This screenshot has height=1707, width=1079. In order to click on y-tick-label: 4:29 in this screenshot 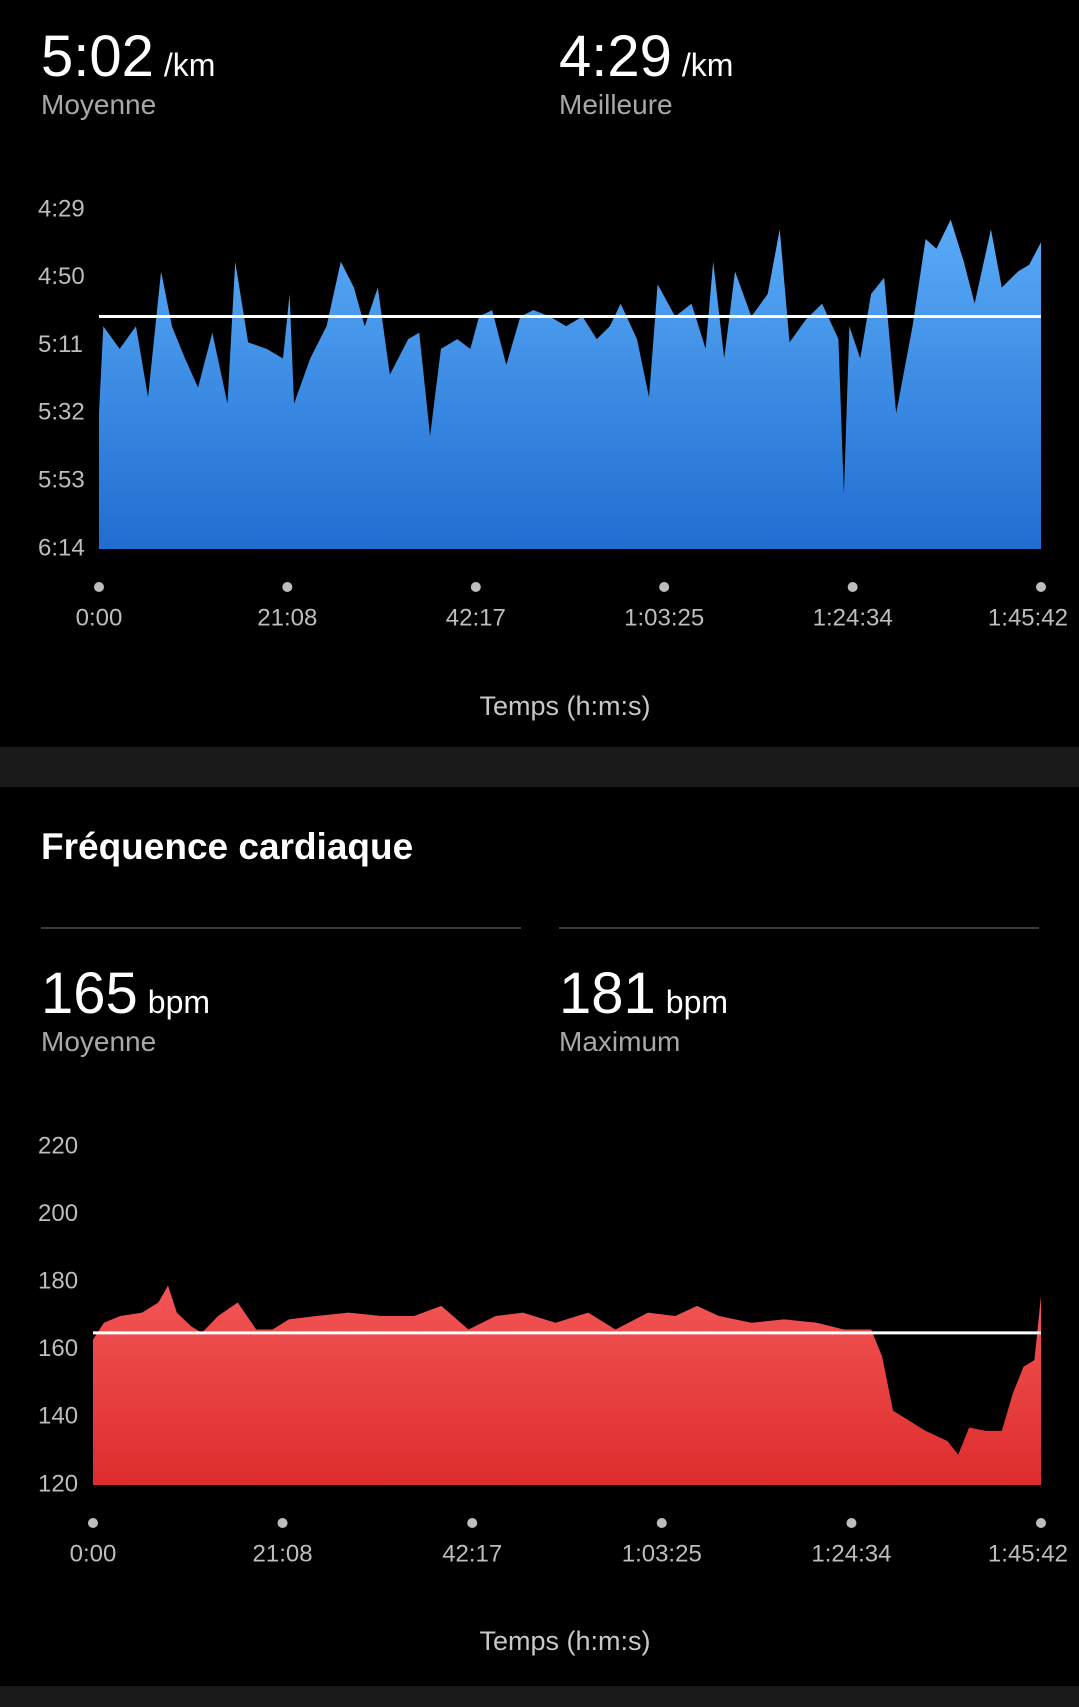, I will do `click(61, 208)`.